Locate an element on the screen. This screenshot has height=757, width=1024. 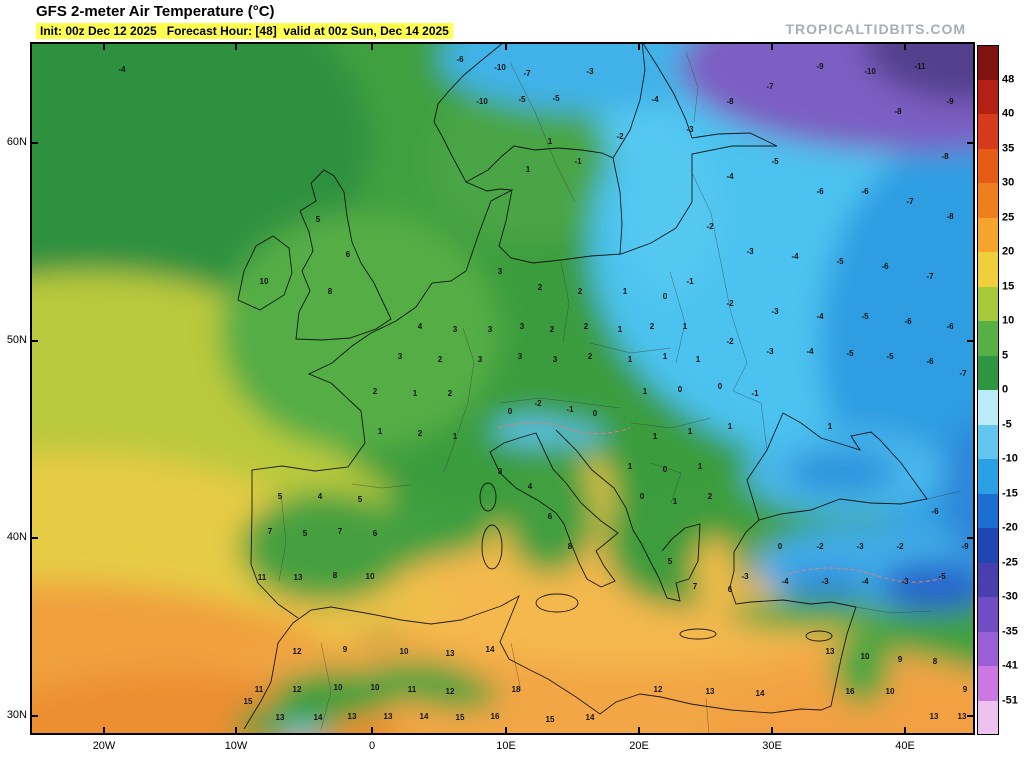
colorbar-label: 48 is located at coordinates (1008, 79).